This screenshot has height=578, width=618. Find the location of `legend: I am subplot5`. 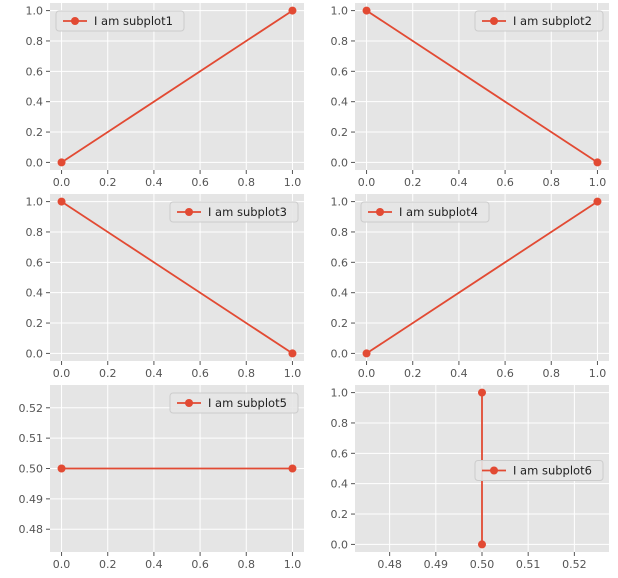

legend: I am subplot5 is located at coordinates (234, 403).